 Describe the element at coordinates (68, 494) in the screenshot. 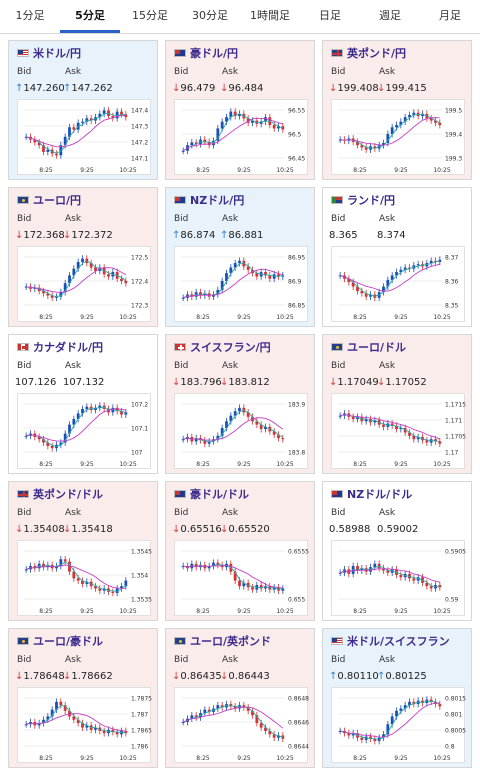

I see `pair-name: 英ポンド/ドル` at that location.